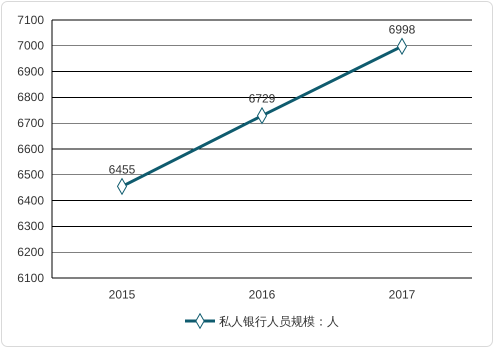 This screenshot has height=349, width=495. What do you see at coordinates (402, 29) in the screenshot?
I see `data-label: 6998` at bounding box center [402, 29].